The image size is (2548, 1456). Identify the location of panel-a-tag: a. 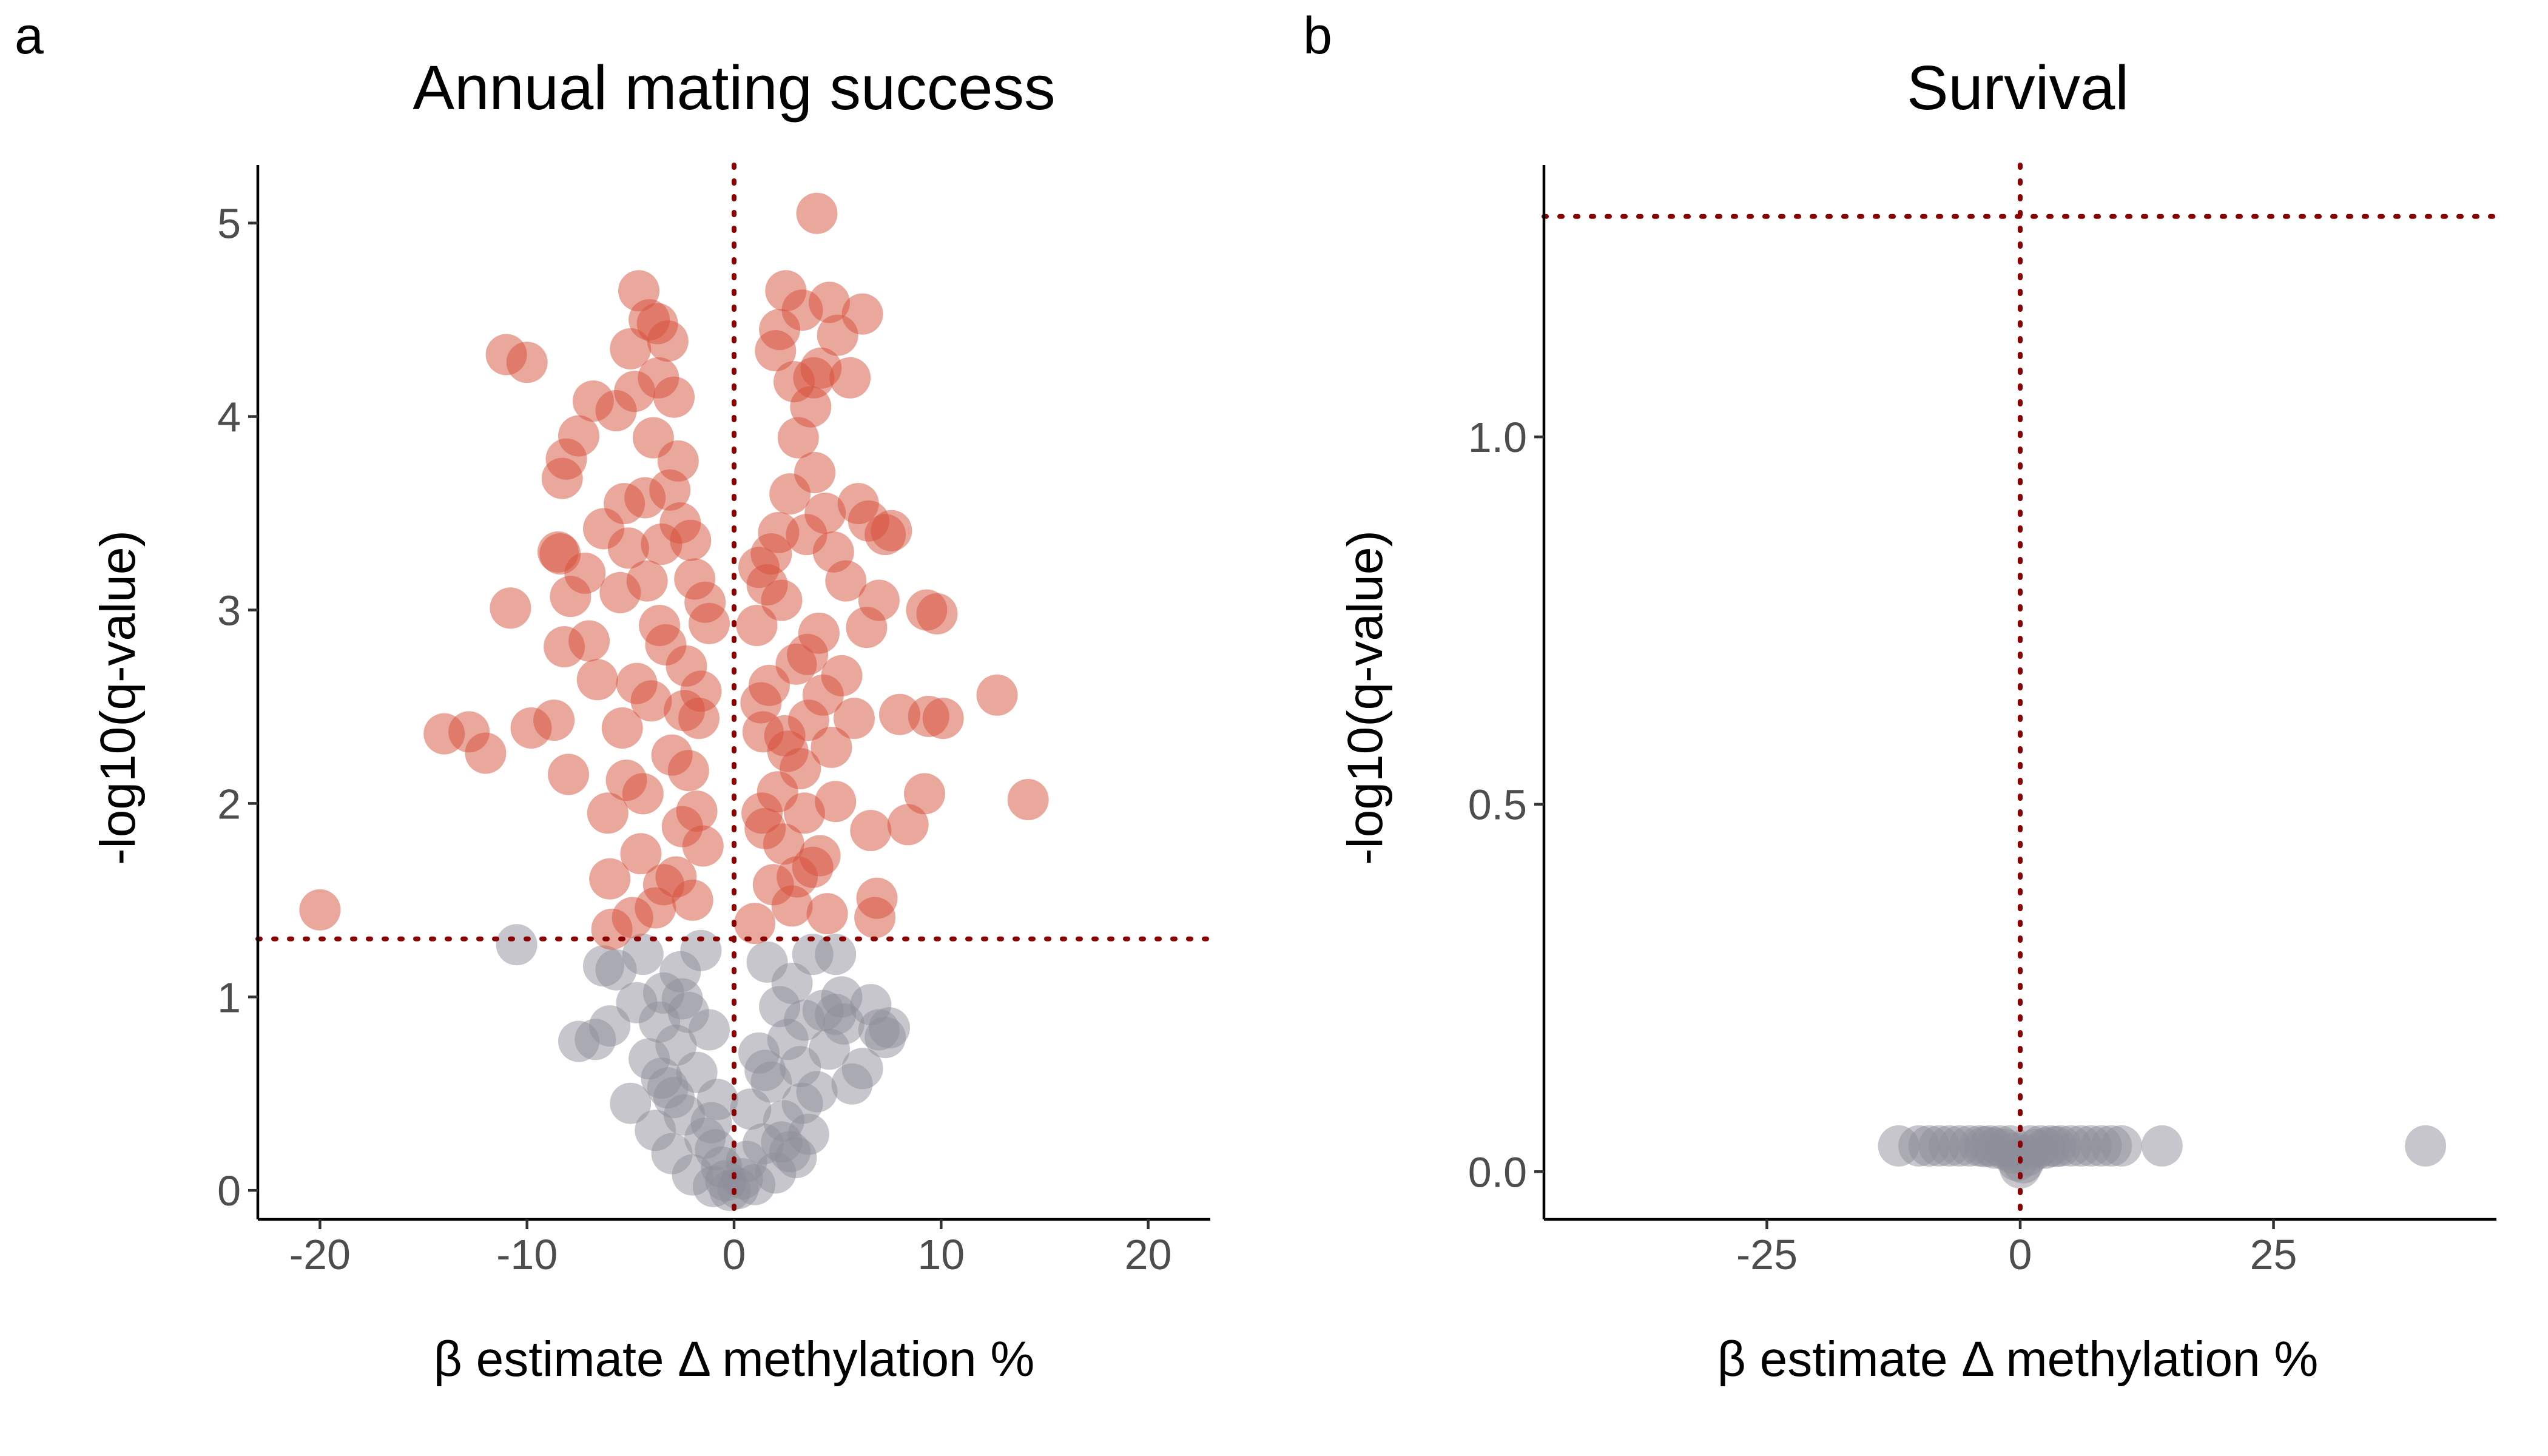
(29, 36).